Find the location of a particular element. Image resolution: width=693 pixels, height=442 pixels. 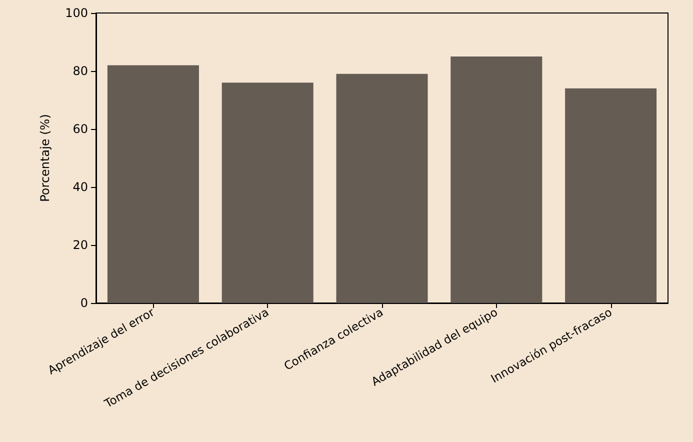

y-tick-label: 20 is located at coordinates (80, 245).